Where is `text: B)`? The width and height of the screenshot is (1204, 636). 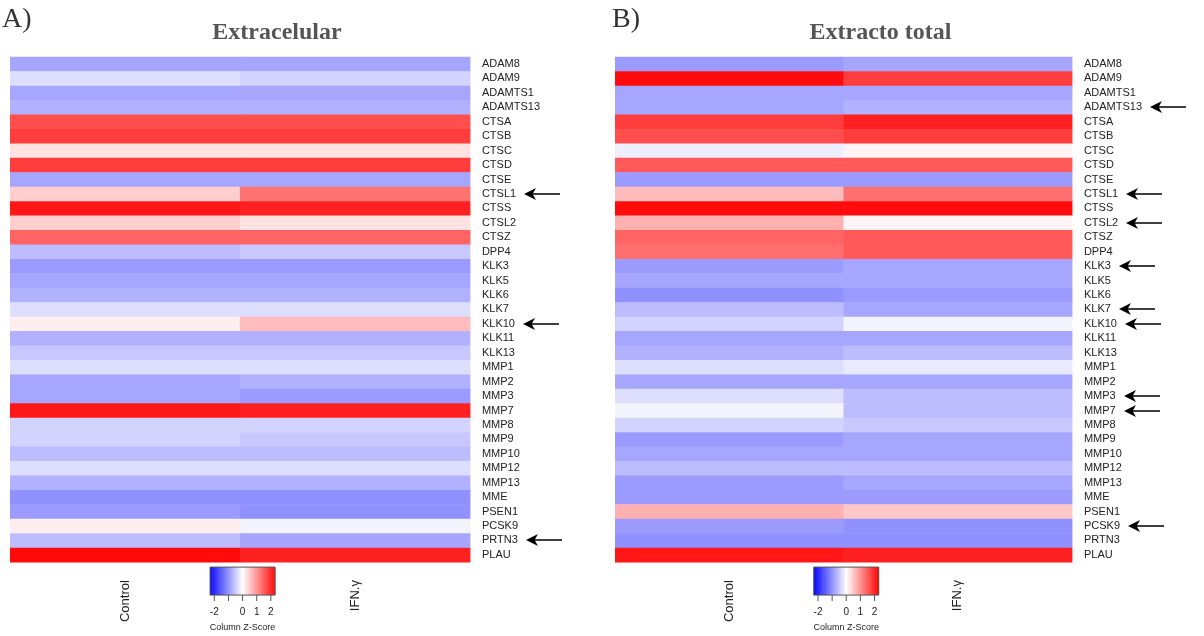
text: B) is located at coordinates (626, 18).